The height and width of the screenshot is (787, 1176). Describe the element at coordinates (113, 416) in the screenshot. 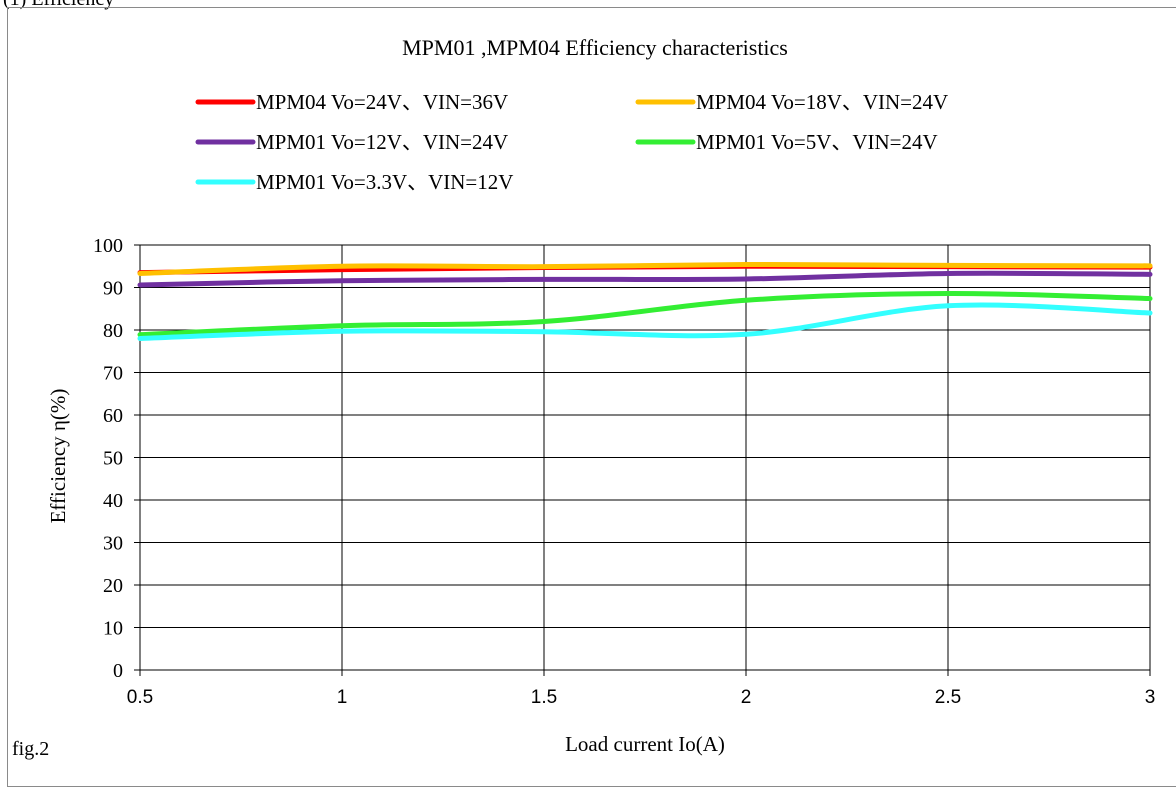

I see `y-tick-label: 60` at that location.